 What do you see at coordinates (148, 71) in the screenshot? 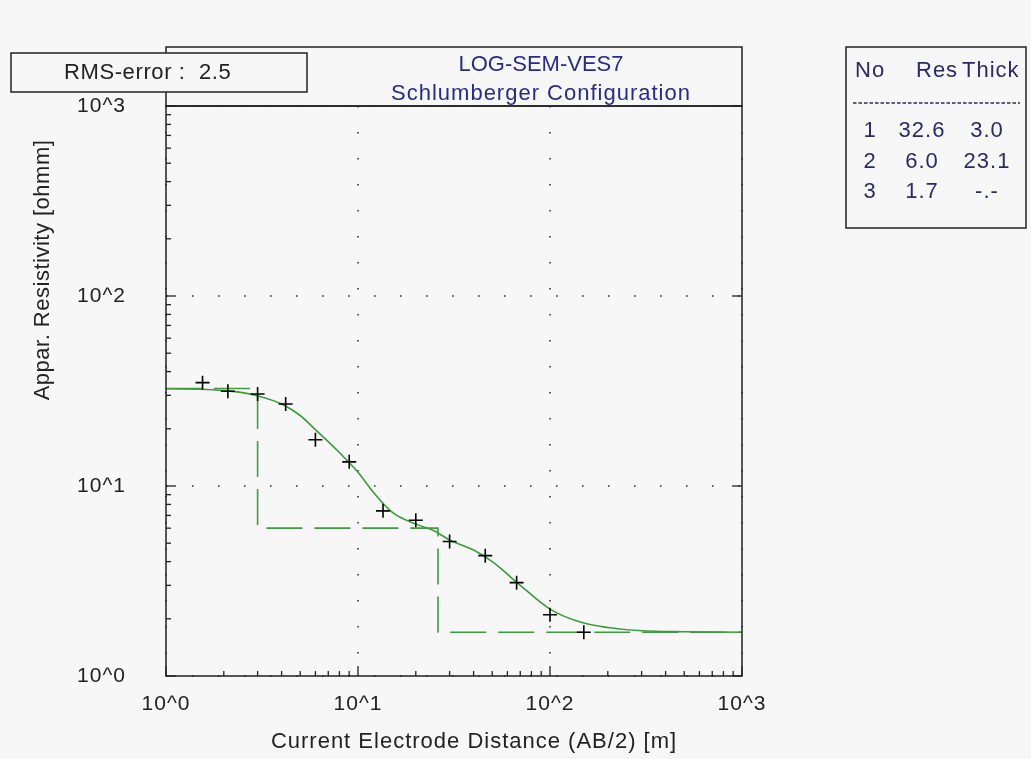
I see `text: RMS-error : 2.5` at bounding box center [148, 71].